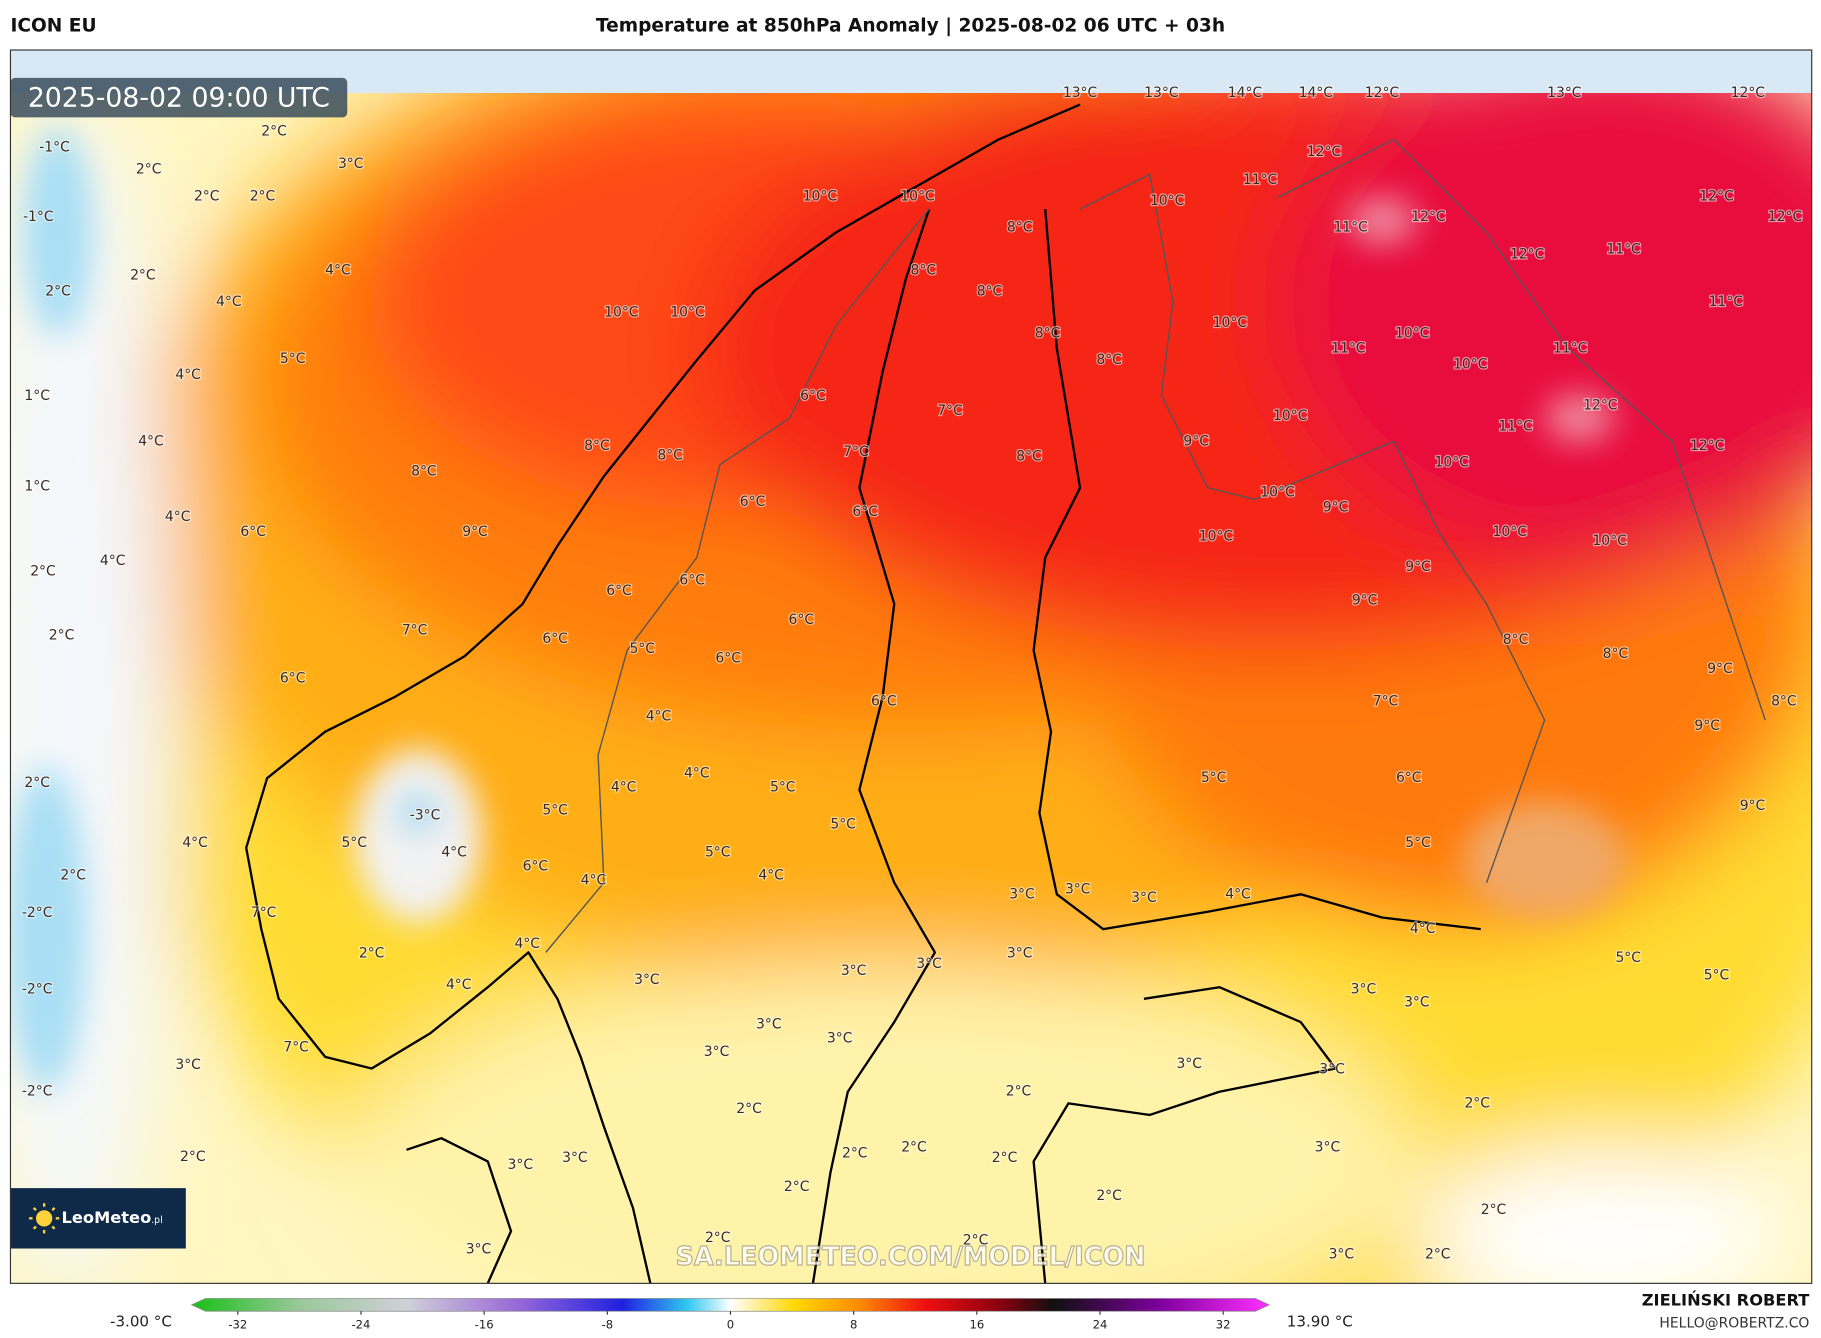 The height and width of the screenshot is (1338, 1821). I want to click on colorbar-bar, so click(730, 1305).